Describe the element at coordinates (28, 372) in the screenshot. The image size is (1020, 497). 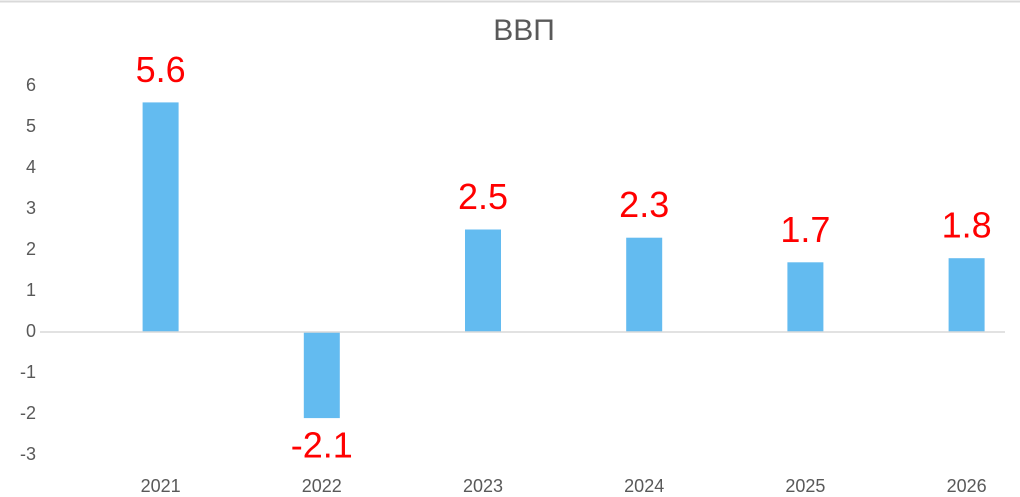
I see `y-tick-label: -1` at that location.